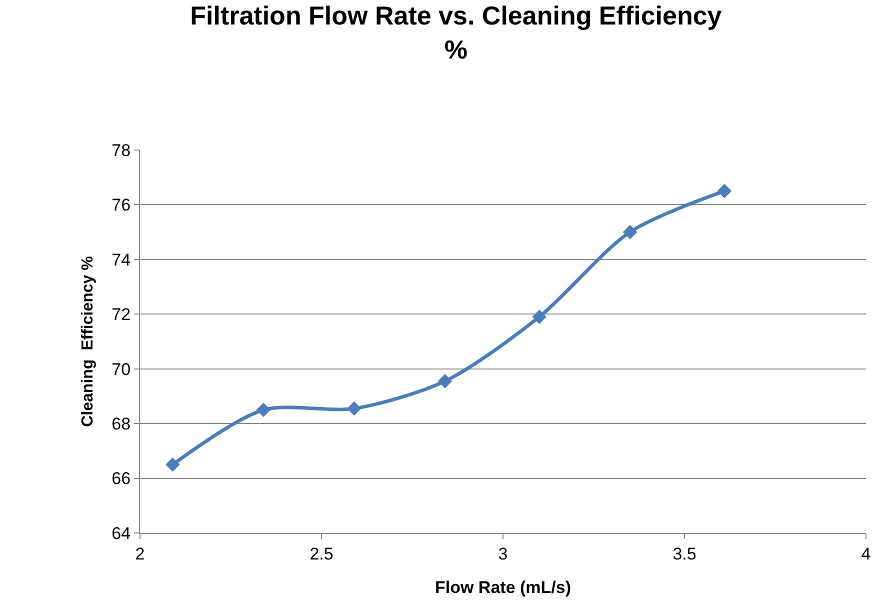  I want to click on y-tick-label: 76, so click(121, 205).